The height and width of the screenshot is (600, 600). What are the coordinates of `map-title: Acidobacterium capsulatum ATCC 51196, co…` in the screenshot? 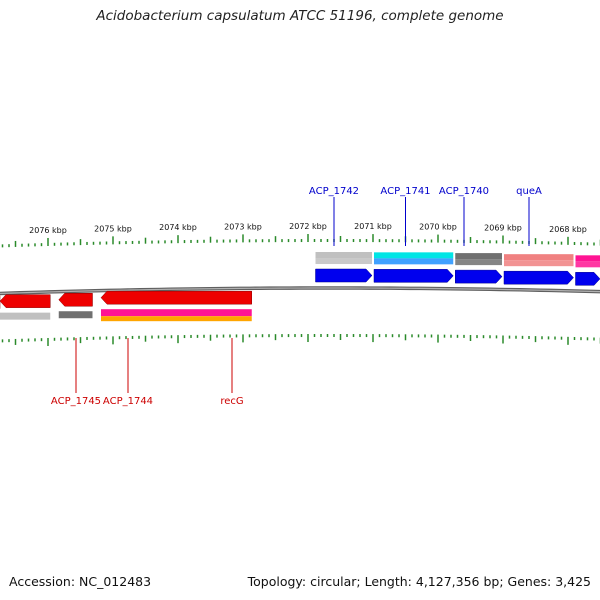 It's located at (300, 16).